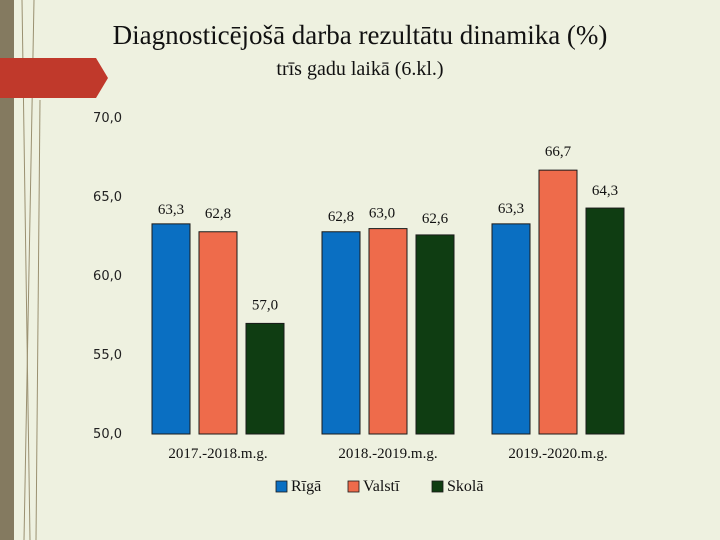  I want to click on title-ribbon, so click(54, 78).